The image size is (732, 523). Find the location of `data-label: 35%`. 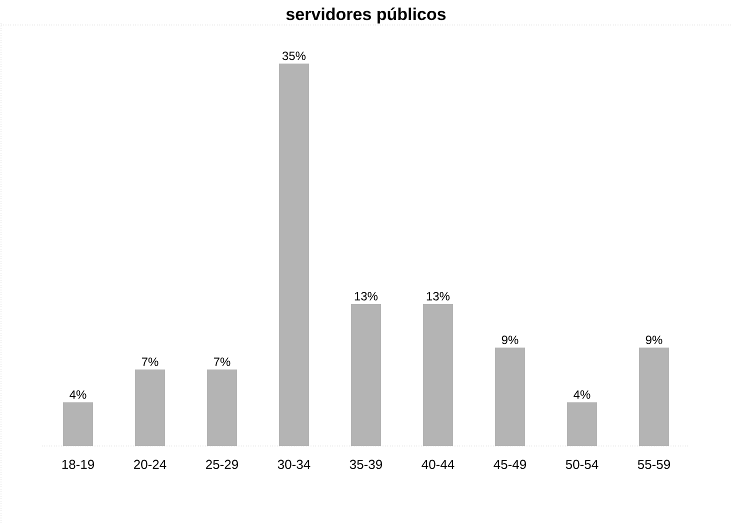

data-label: 35% is located at coordinates (294, 56).